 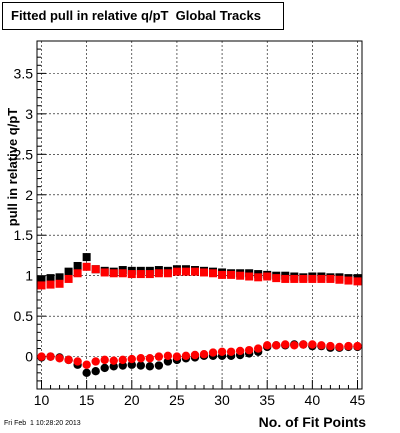 I want to click on x-tick-label: 20, so click(x=132, y=400).